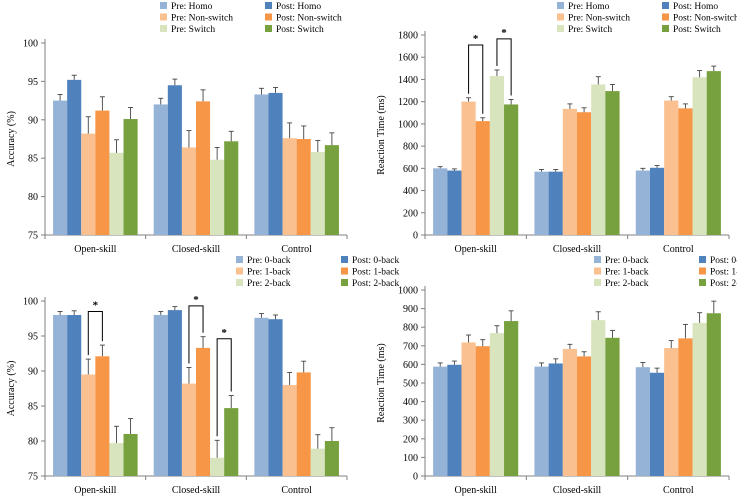 This screenshot has width=737, height=504. I want to click on legend-label: Post: 0-back, so click(723, 261).